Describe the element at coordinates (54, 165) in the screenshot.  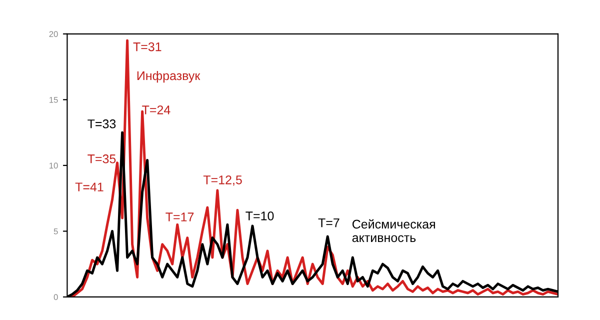
I see `y-tick-label: 10` at that location.